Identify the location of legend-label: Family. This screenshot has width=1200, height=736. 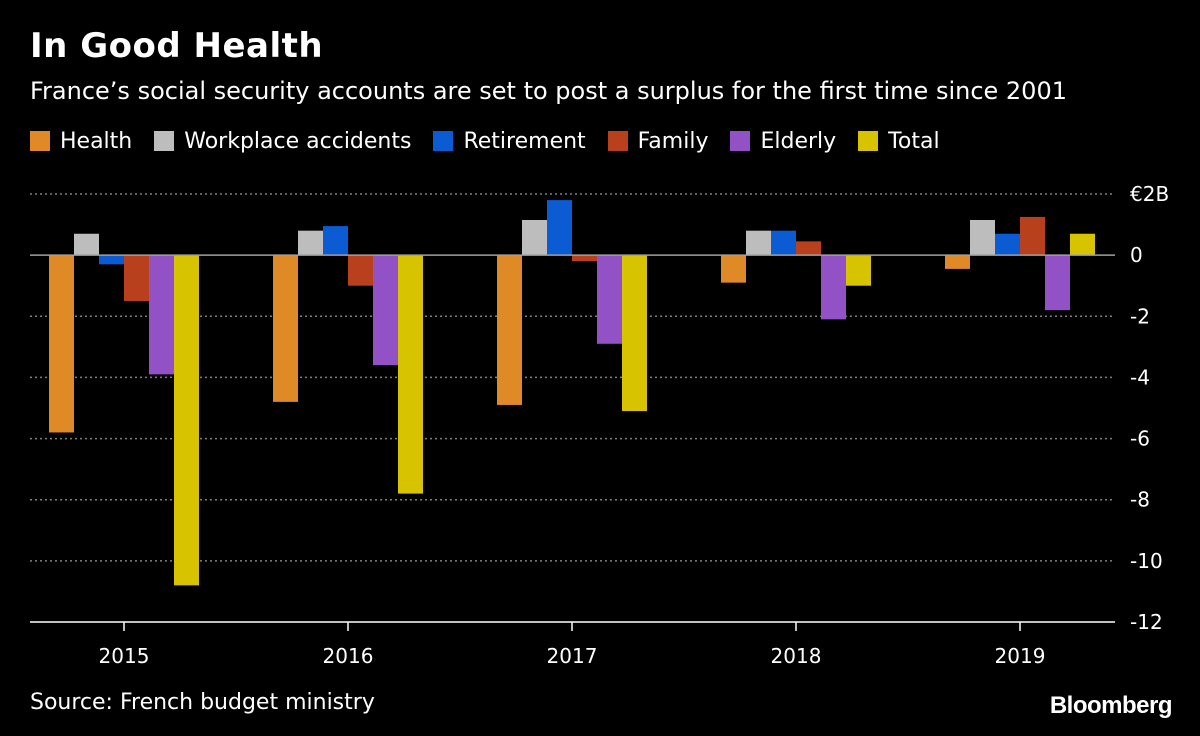
(673, 141).